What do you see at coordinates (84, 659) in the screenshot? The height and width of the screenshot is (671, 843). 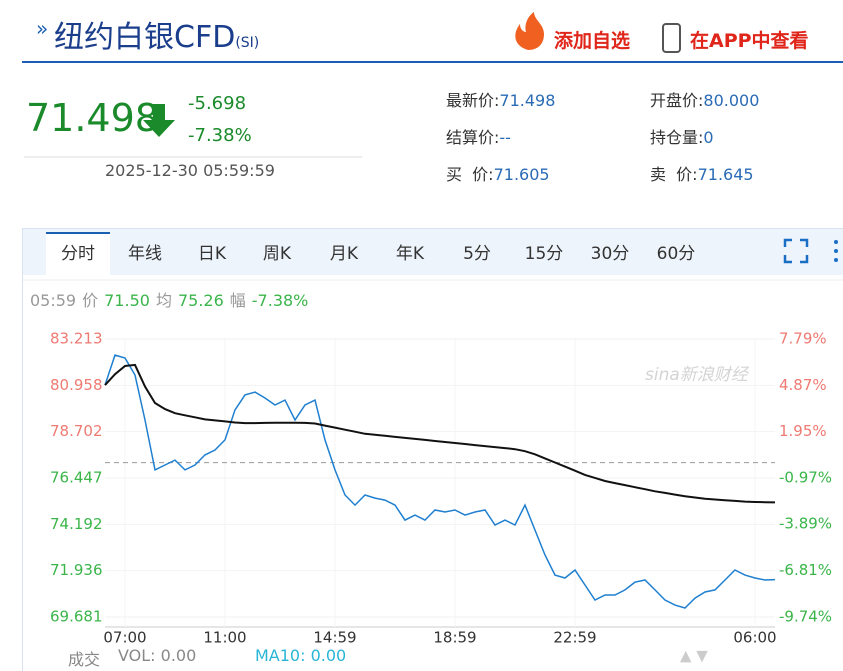 I see `footer-label: 成交` at bounding box center [84, 659].